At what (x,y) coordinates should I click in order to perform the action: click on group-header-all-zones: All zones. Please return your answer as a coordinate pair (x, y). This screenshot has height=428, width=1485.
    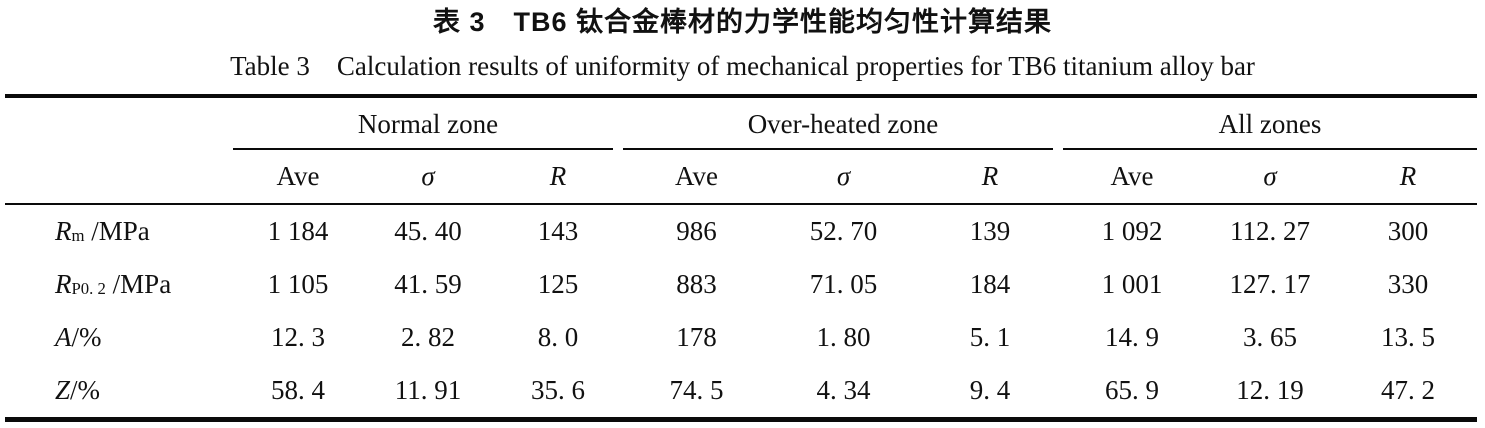
    Looking at the image, I should click on (1270, 124).